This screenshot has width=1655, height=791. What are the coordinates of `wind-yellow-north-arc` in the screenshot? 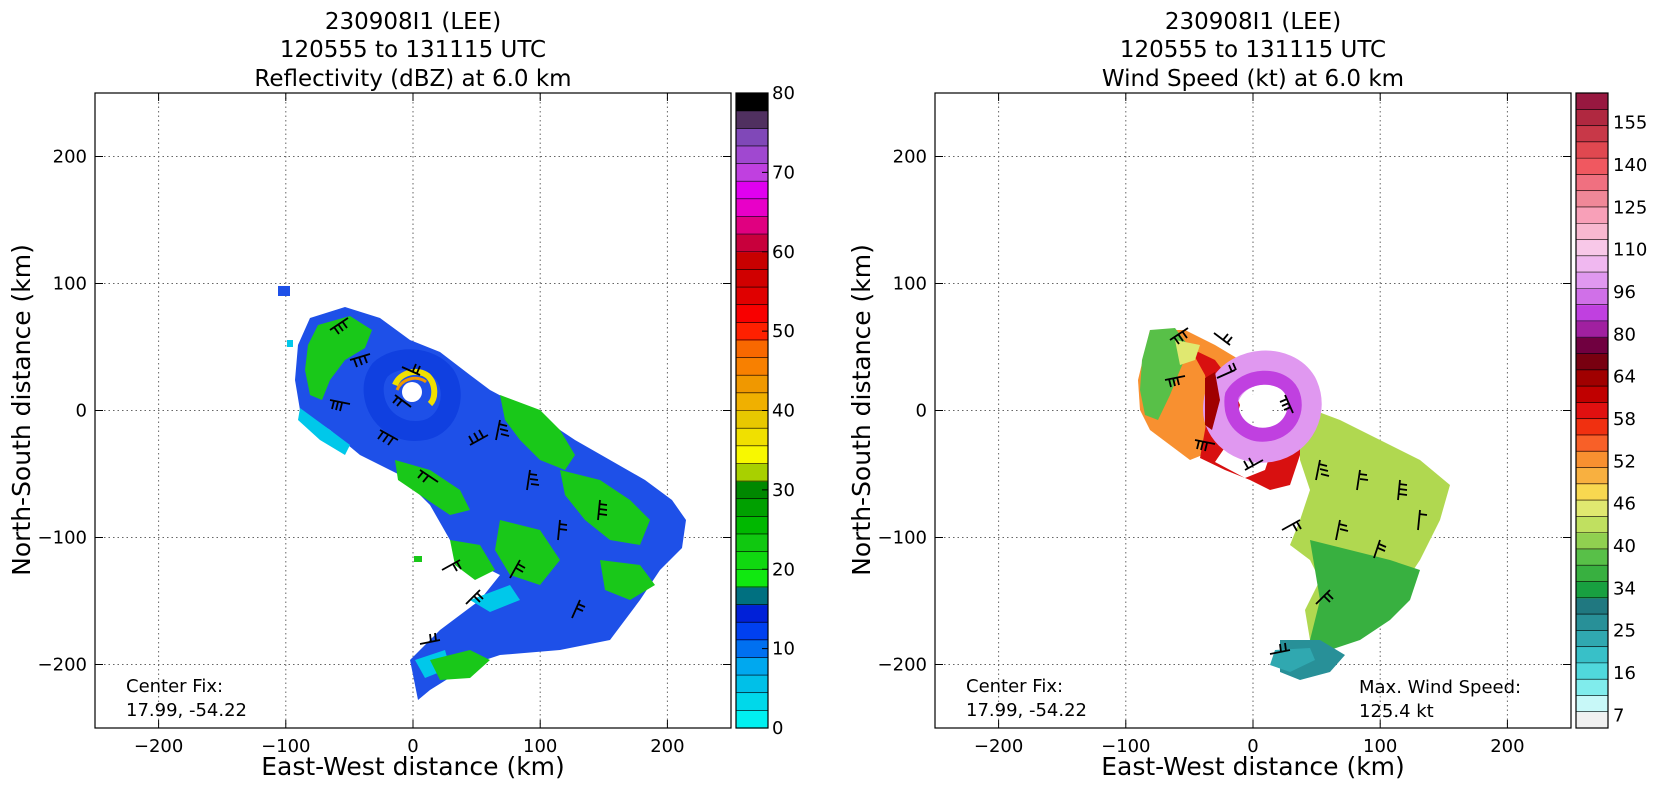 It's located at (1187, 352).